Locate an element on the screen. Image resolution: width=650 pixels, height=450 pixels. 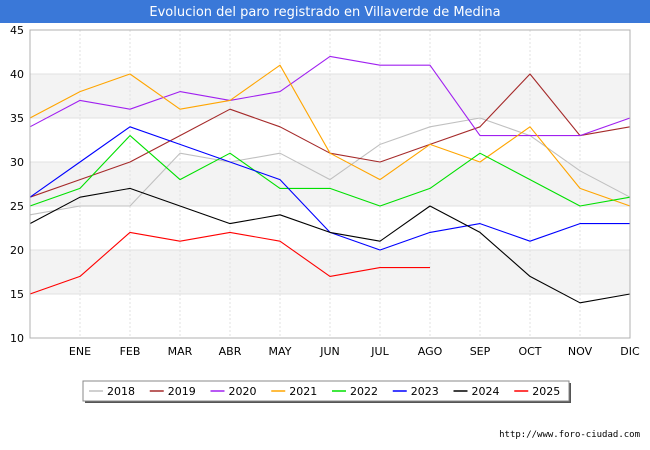
source-text: http://www.foro-ciudad.com is located at coordinates (569, 435).